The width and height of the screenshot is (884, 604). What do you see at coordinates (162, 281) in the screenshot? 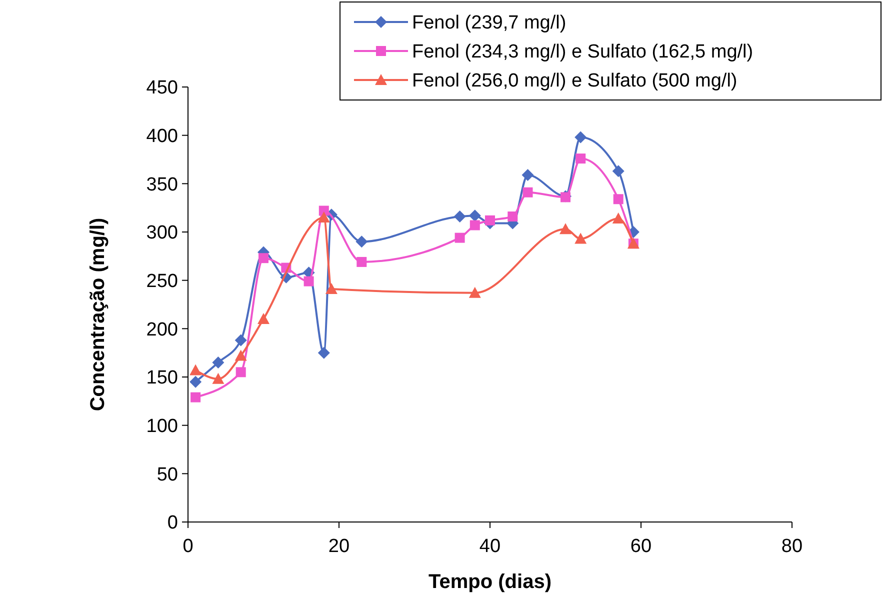
I see `y-tick-label: 250` at bounding box center [162, 281].